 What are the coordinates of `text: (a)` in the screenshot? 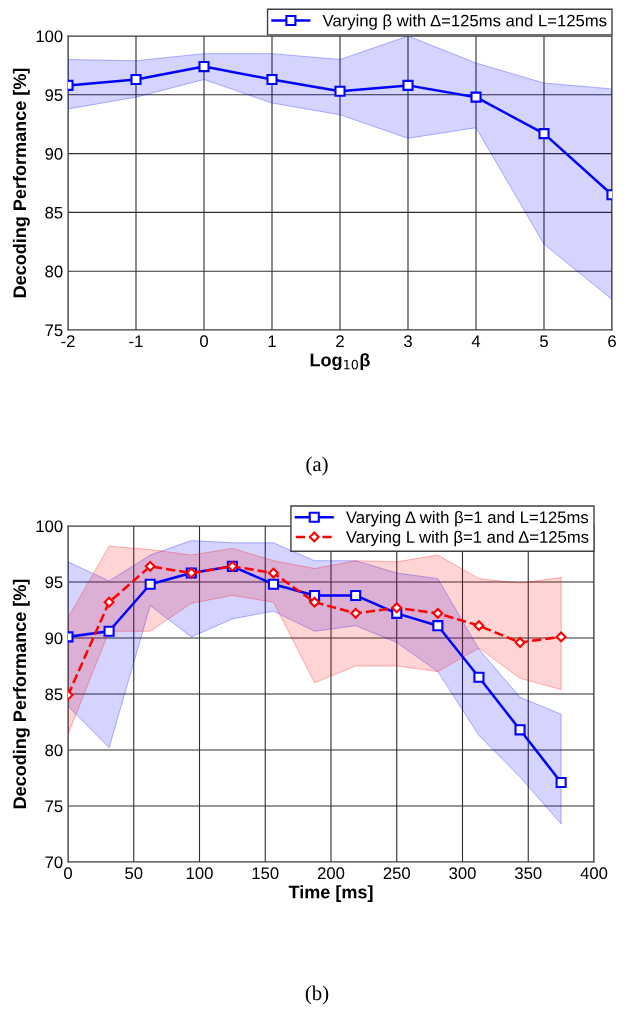 It's located at (317, 466).